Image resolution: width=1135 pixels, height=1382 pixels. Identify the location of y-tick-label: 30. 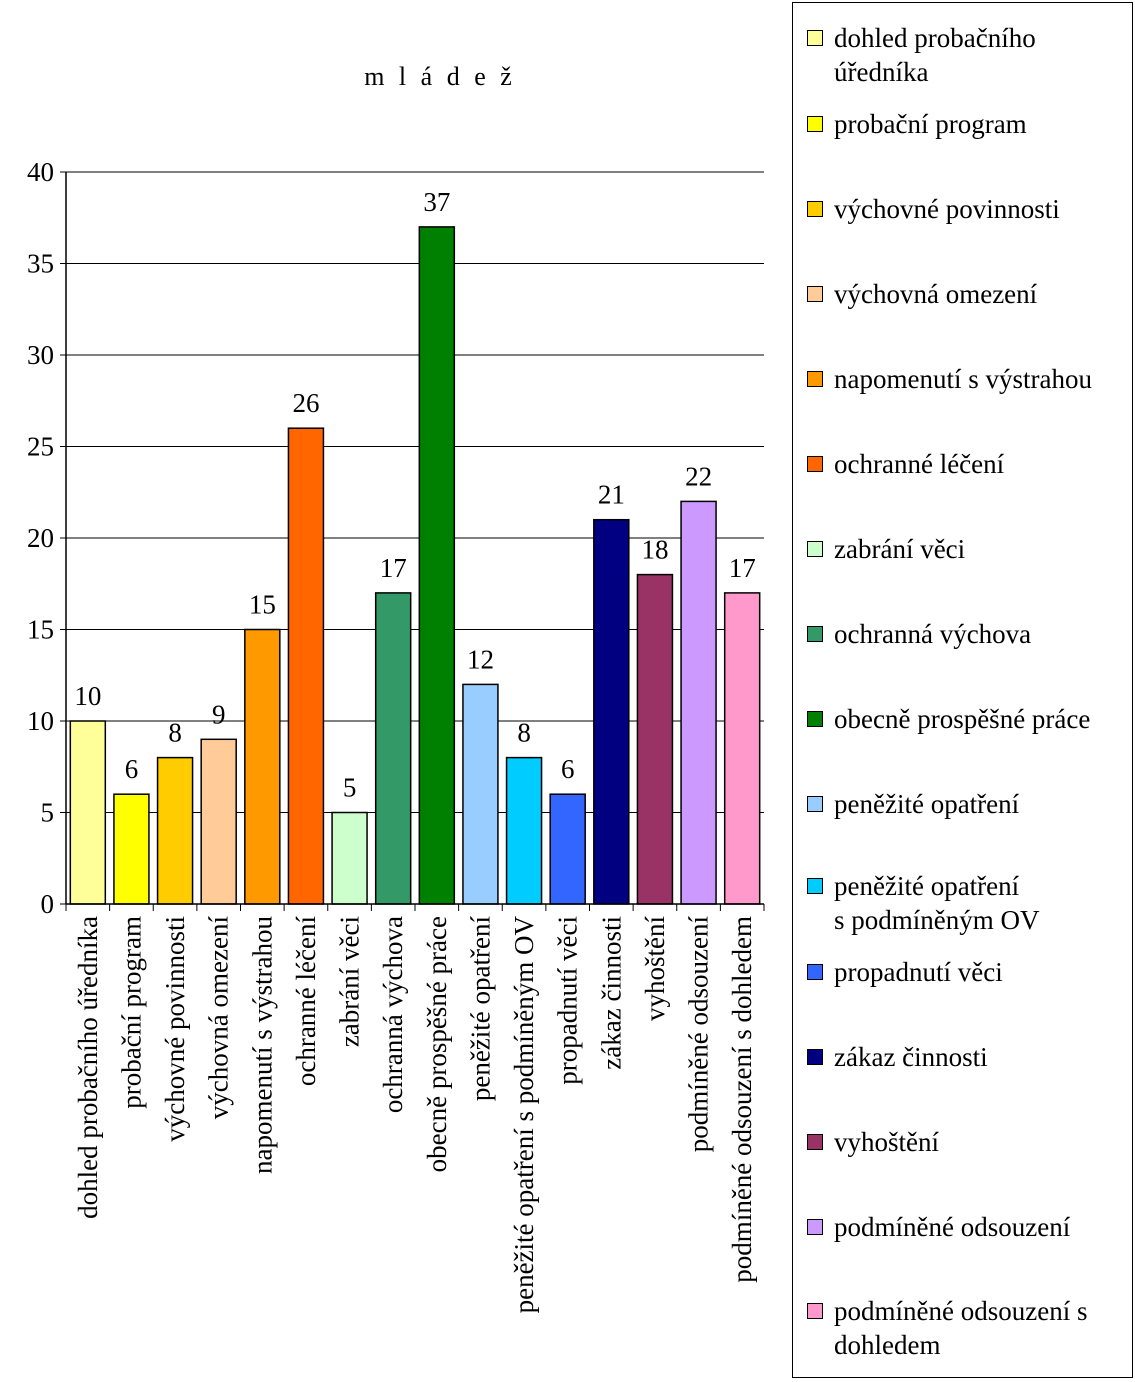
(40, 355).